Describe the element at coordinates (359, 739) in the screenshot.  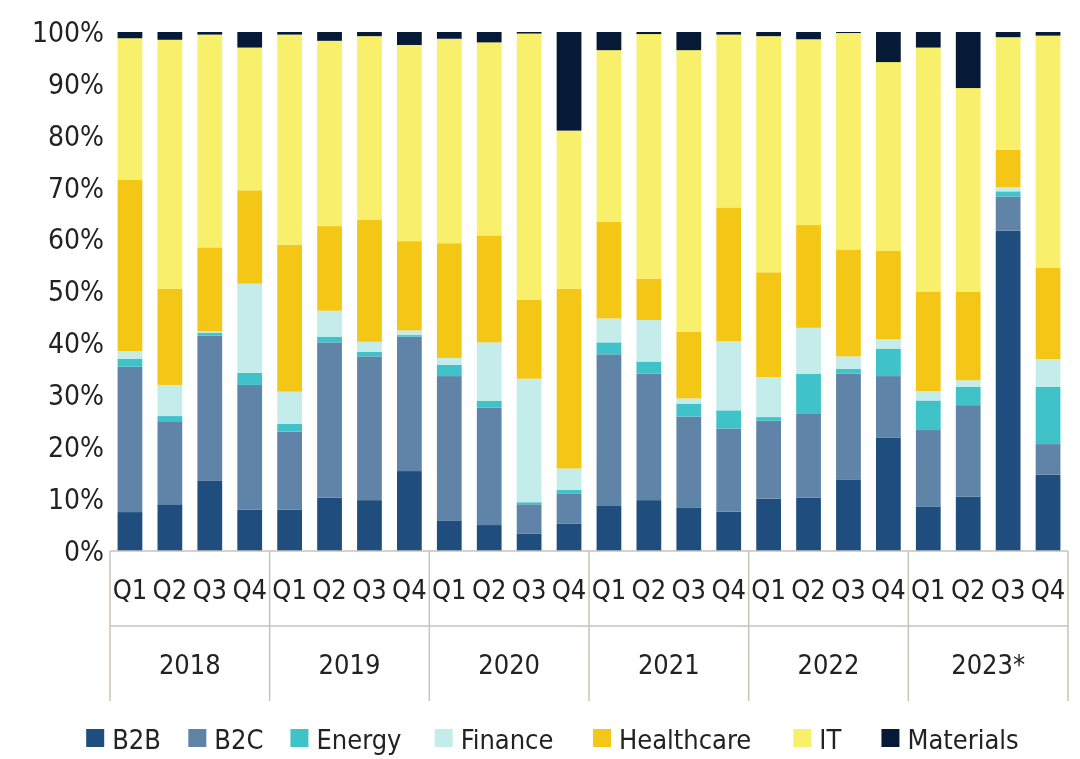
I see `legend-label: Energy` at that location.